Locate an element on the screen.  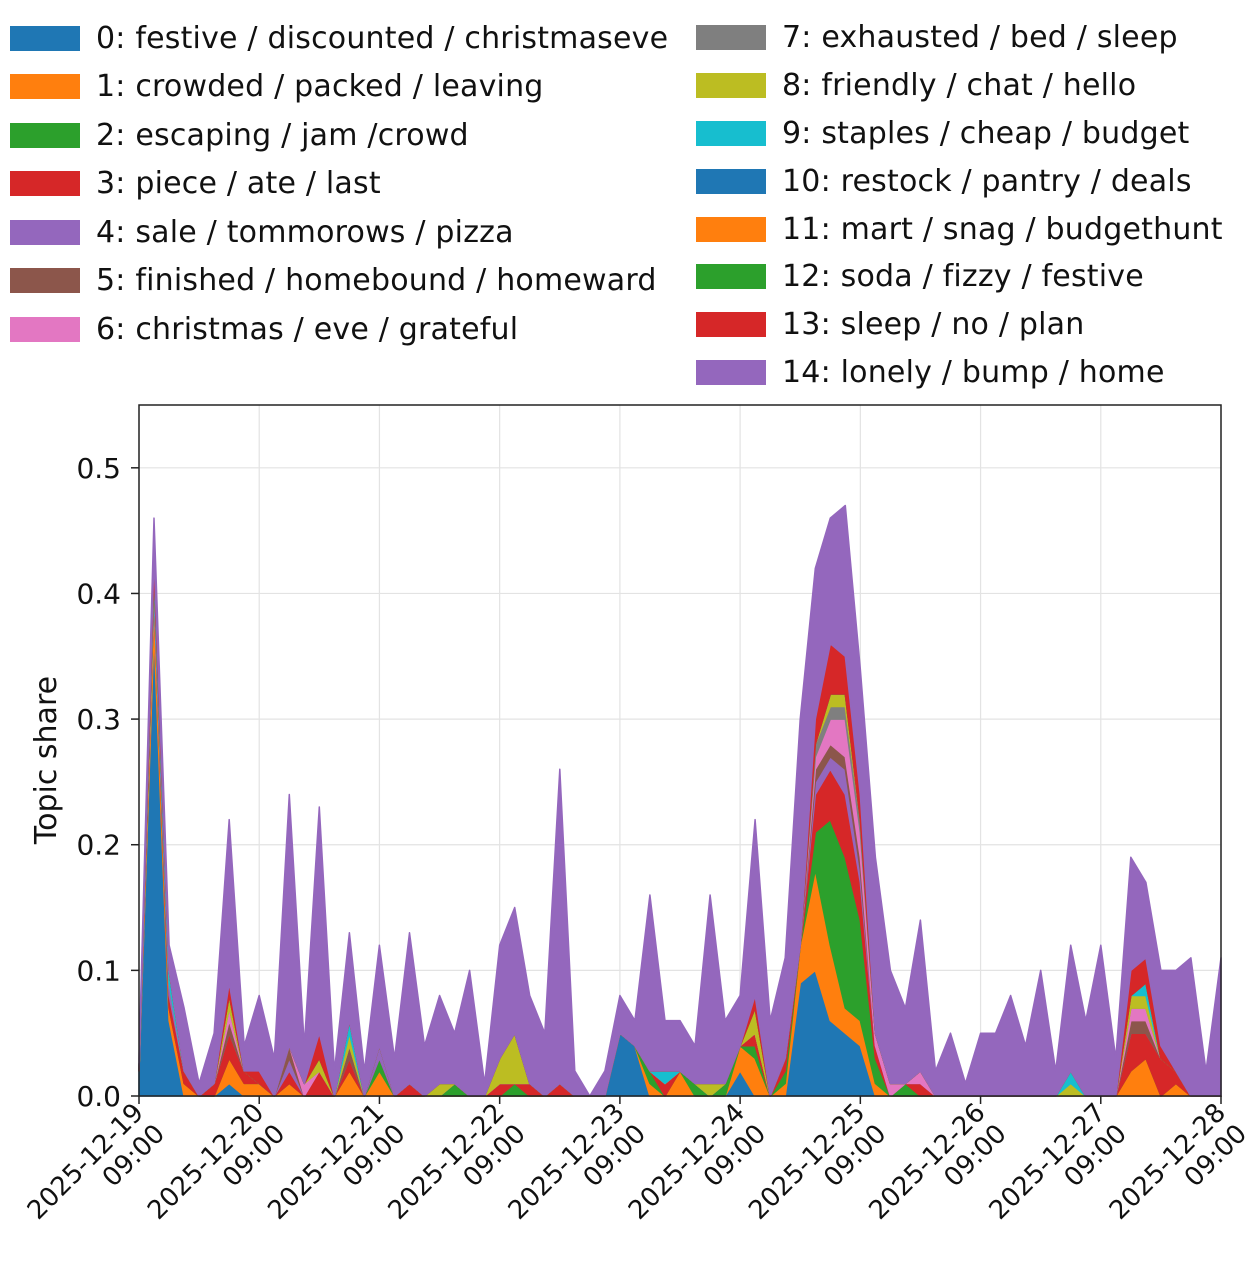
legend-item: 0: festive / discounted / christmaseve is located at coordinates (339, 38).